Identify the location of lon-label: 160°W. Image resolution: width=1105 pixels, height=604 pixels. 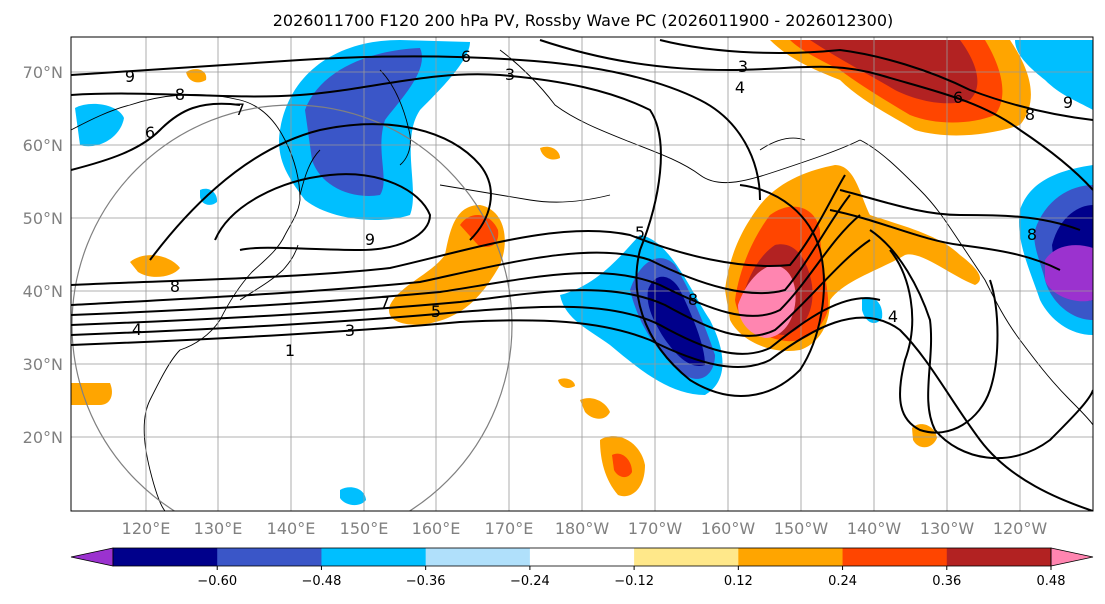
(728, 528).